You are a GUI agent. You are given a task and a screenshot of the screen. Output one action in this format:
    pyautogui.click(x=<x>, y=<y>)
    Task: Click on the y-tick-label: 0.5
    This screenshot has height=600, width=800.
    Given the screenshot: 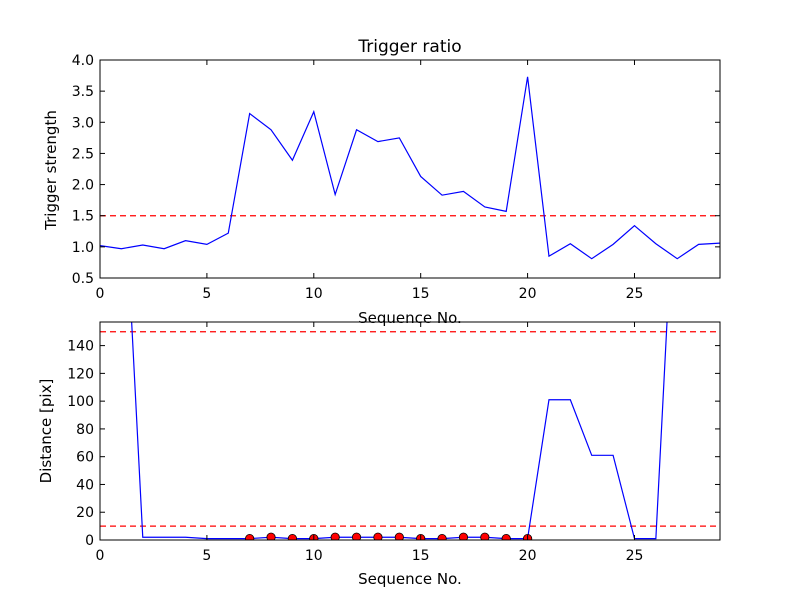 What is the action you would take?
    pyautogui.click(x=83, y=279)
    